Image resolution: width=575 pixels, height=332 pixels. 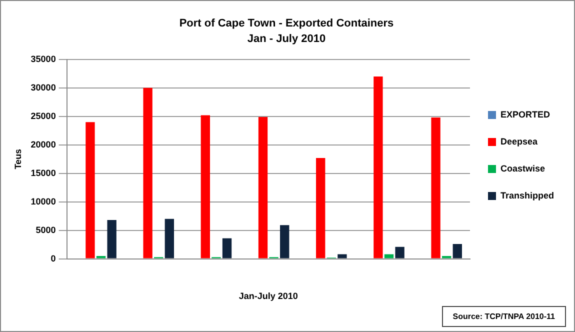 I want to click on y-tick-label: 30000, so click(x=43, y=87).